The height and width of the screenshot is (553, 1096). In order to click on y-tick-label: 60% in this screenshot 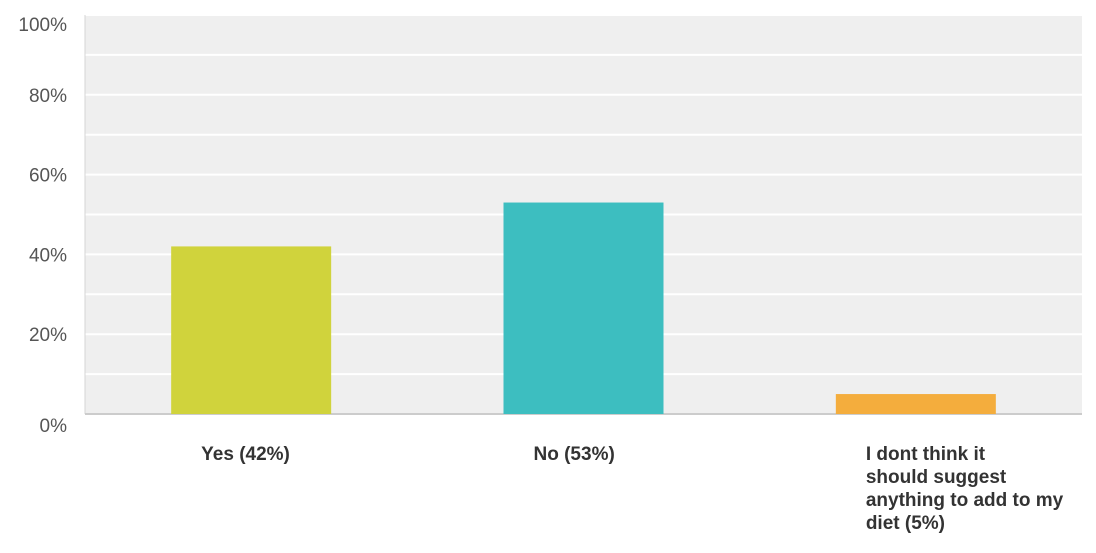, I will do `click(48, 176)`.